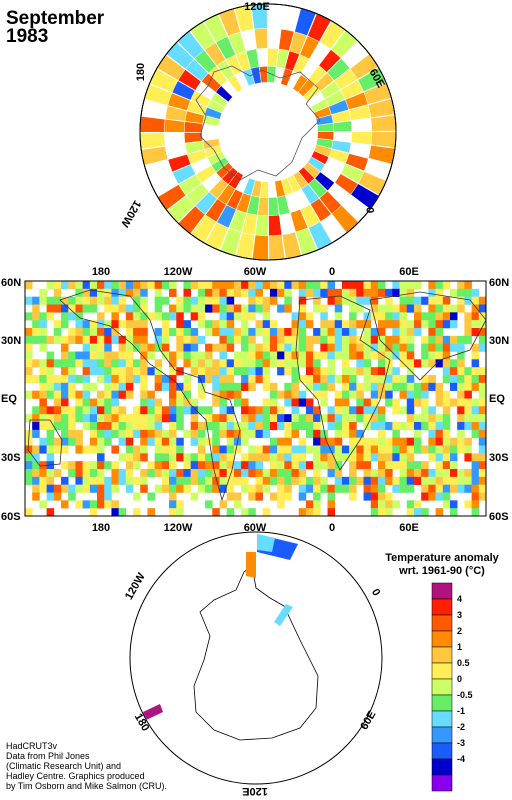 This screenshot has height=800, width=512. Describe the element at coordinates (499, 458) in the screenshot. I see `lat-label-right: 30S` at that location.